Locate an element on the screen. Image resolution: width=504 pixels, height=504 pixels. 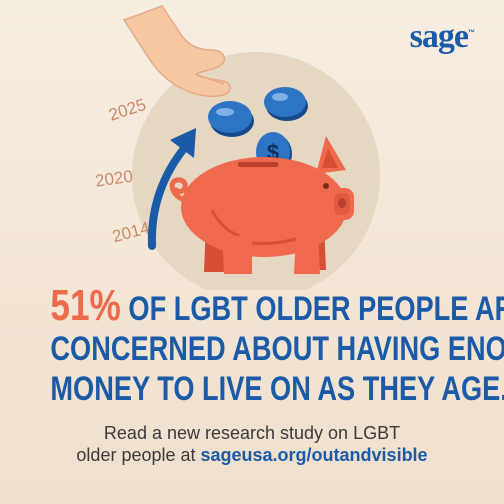
study-link: sageusa.org/outandvisible is located at coordinates (314, 455).